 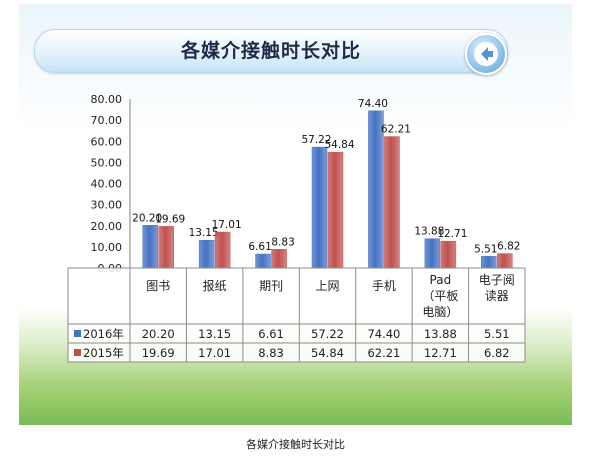 I want to click on category-label: 上网, so click(x=327, y=286).